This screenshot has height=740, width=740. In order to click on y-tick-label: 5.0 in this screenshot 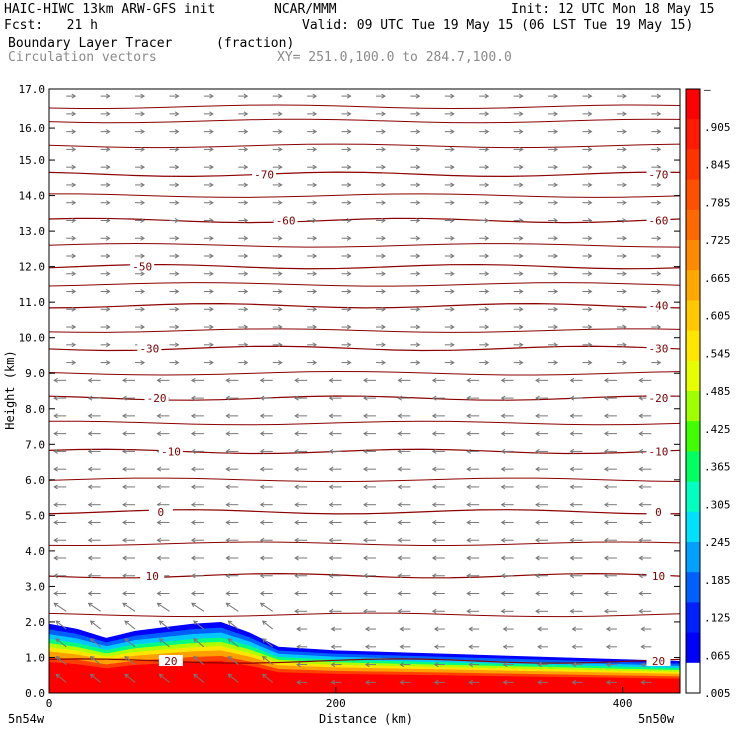, I will do `click(35, 515)`.